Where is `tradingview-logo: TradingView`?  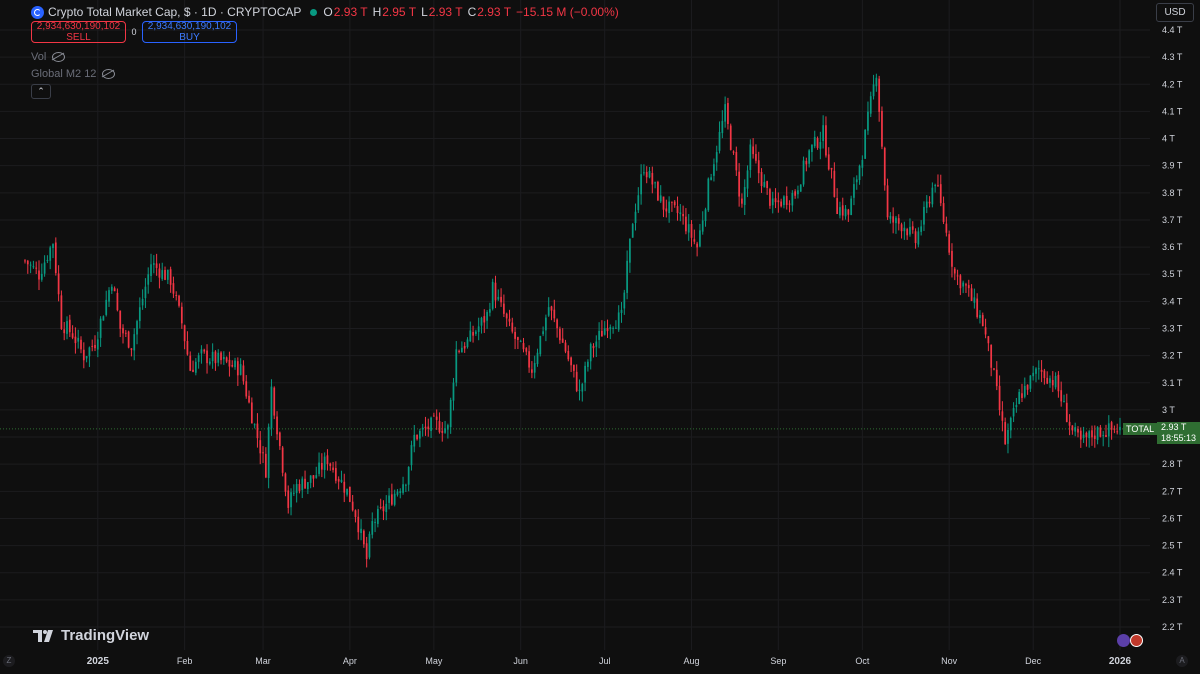
tradingview-logo: TradingView is located at coordinates (91, 635).